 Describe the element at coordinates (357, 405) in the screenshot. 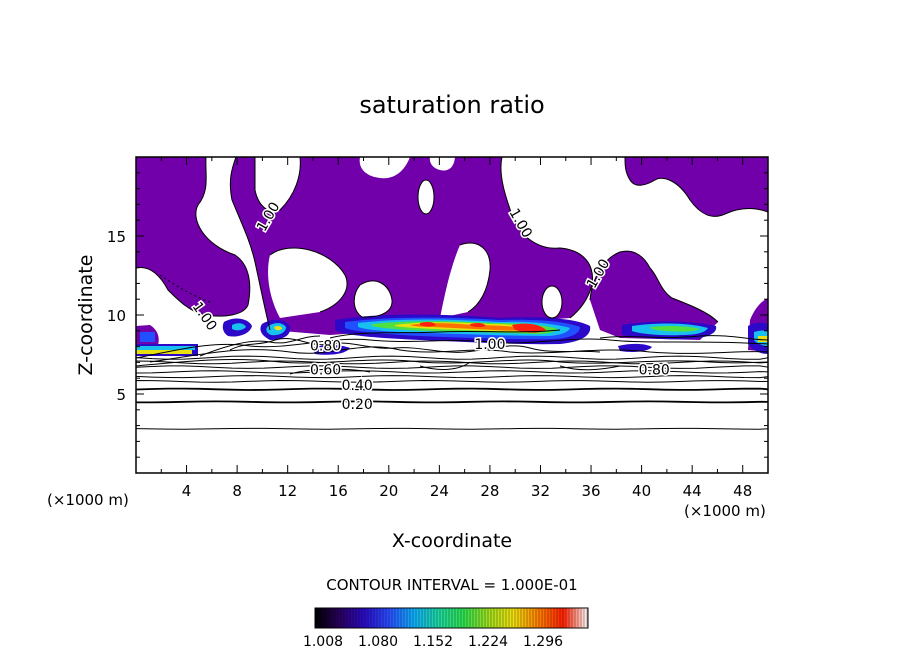

I see `contour-label-9: 0.20` at that location.